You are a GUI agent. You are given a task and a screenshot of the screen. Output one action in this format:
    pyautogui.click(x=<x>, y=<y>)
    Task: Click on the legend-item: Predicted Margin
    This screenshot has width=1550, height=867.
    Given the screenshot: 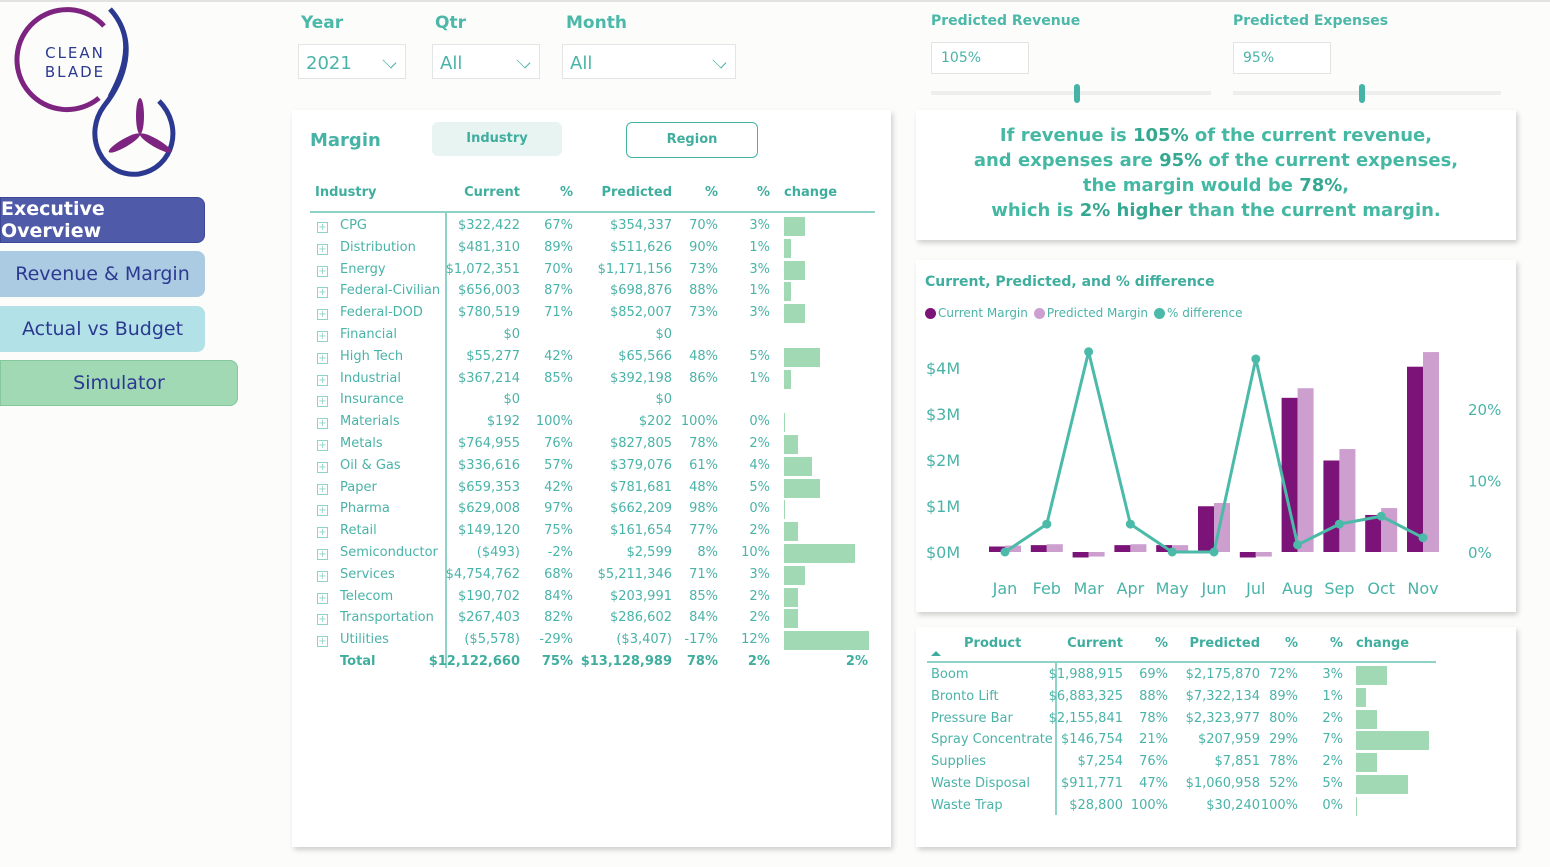 What is the action you would take?
    pyautogui.click(x=1091, y=313)
    